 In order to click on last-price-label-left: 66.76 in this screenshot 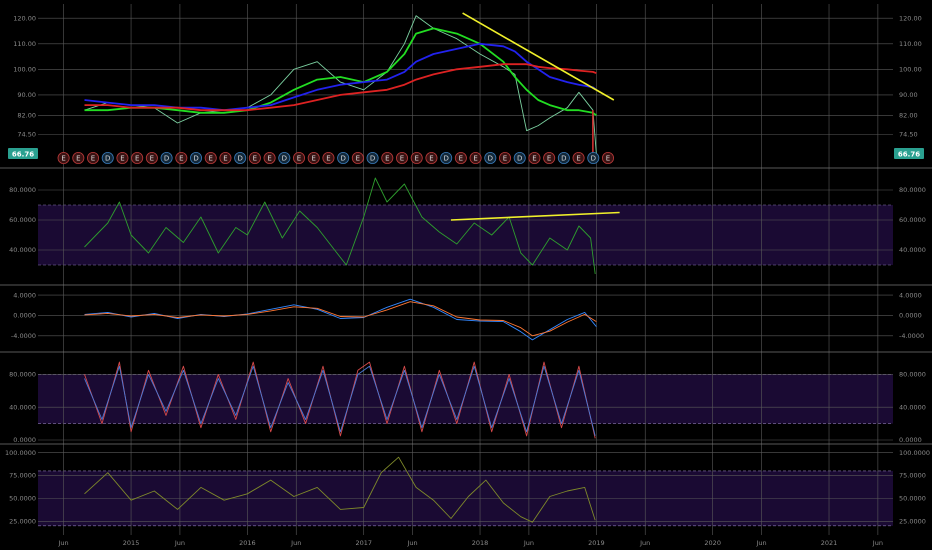, I will do `click(23, 155)`.